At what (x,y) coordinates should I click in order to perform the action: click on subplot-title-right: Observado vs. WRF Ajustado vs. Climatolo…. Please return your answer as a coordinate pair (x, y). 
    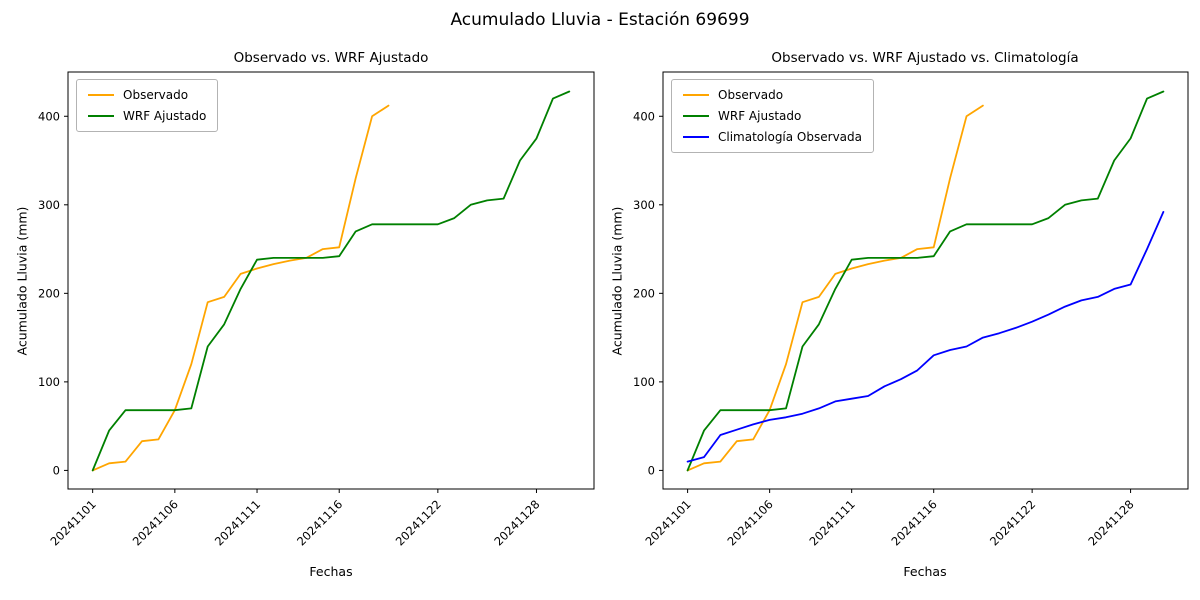
    Looking at the image, I should click on (925, 58).